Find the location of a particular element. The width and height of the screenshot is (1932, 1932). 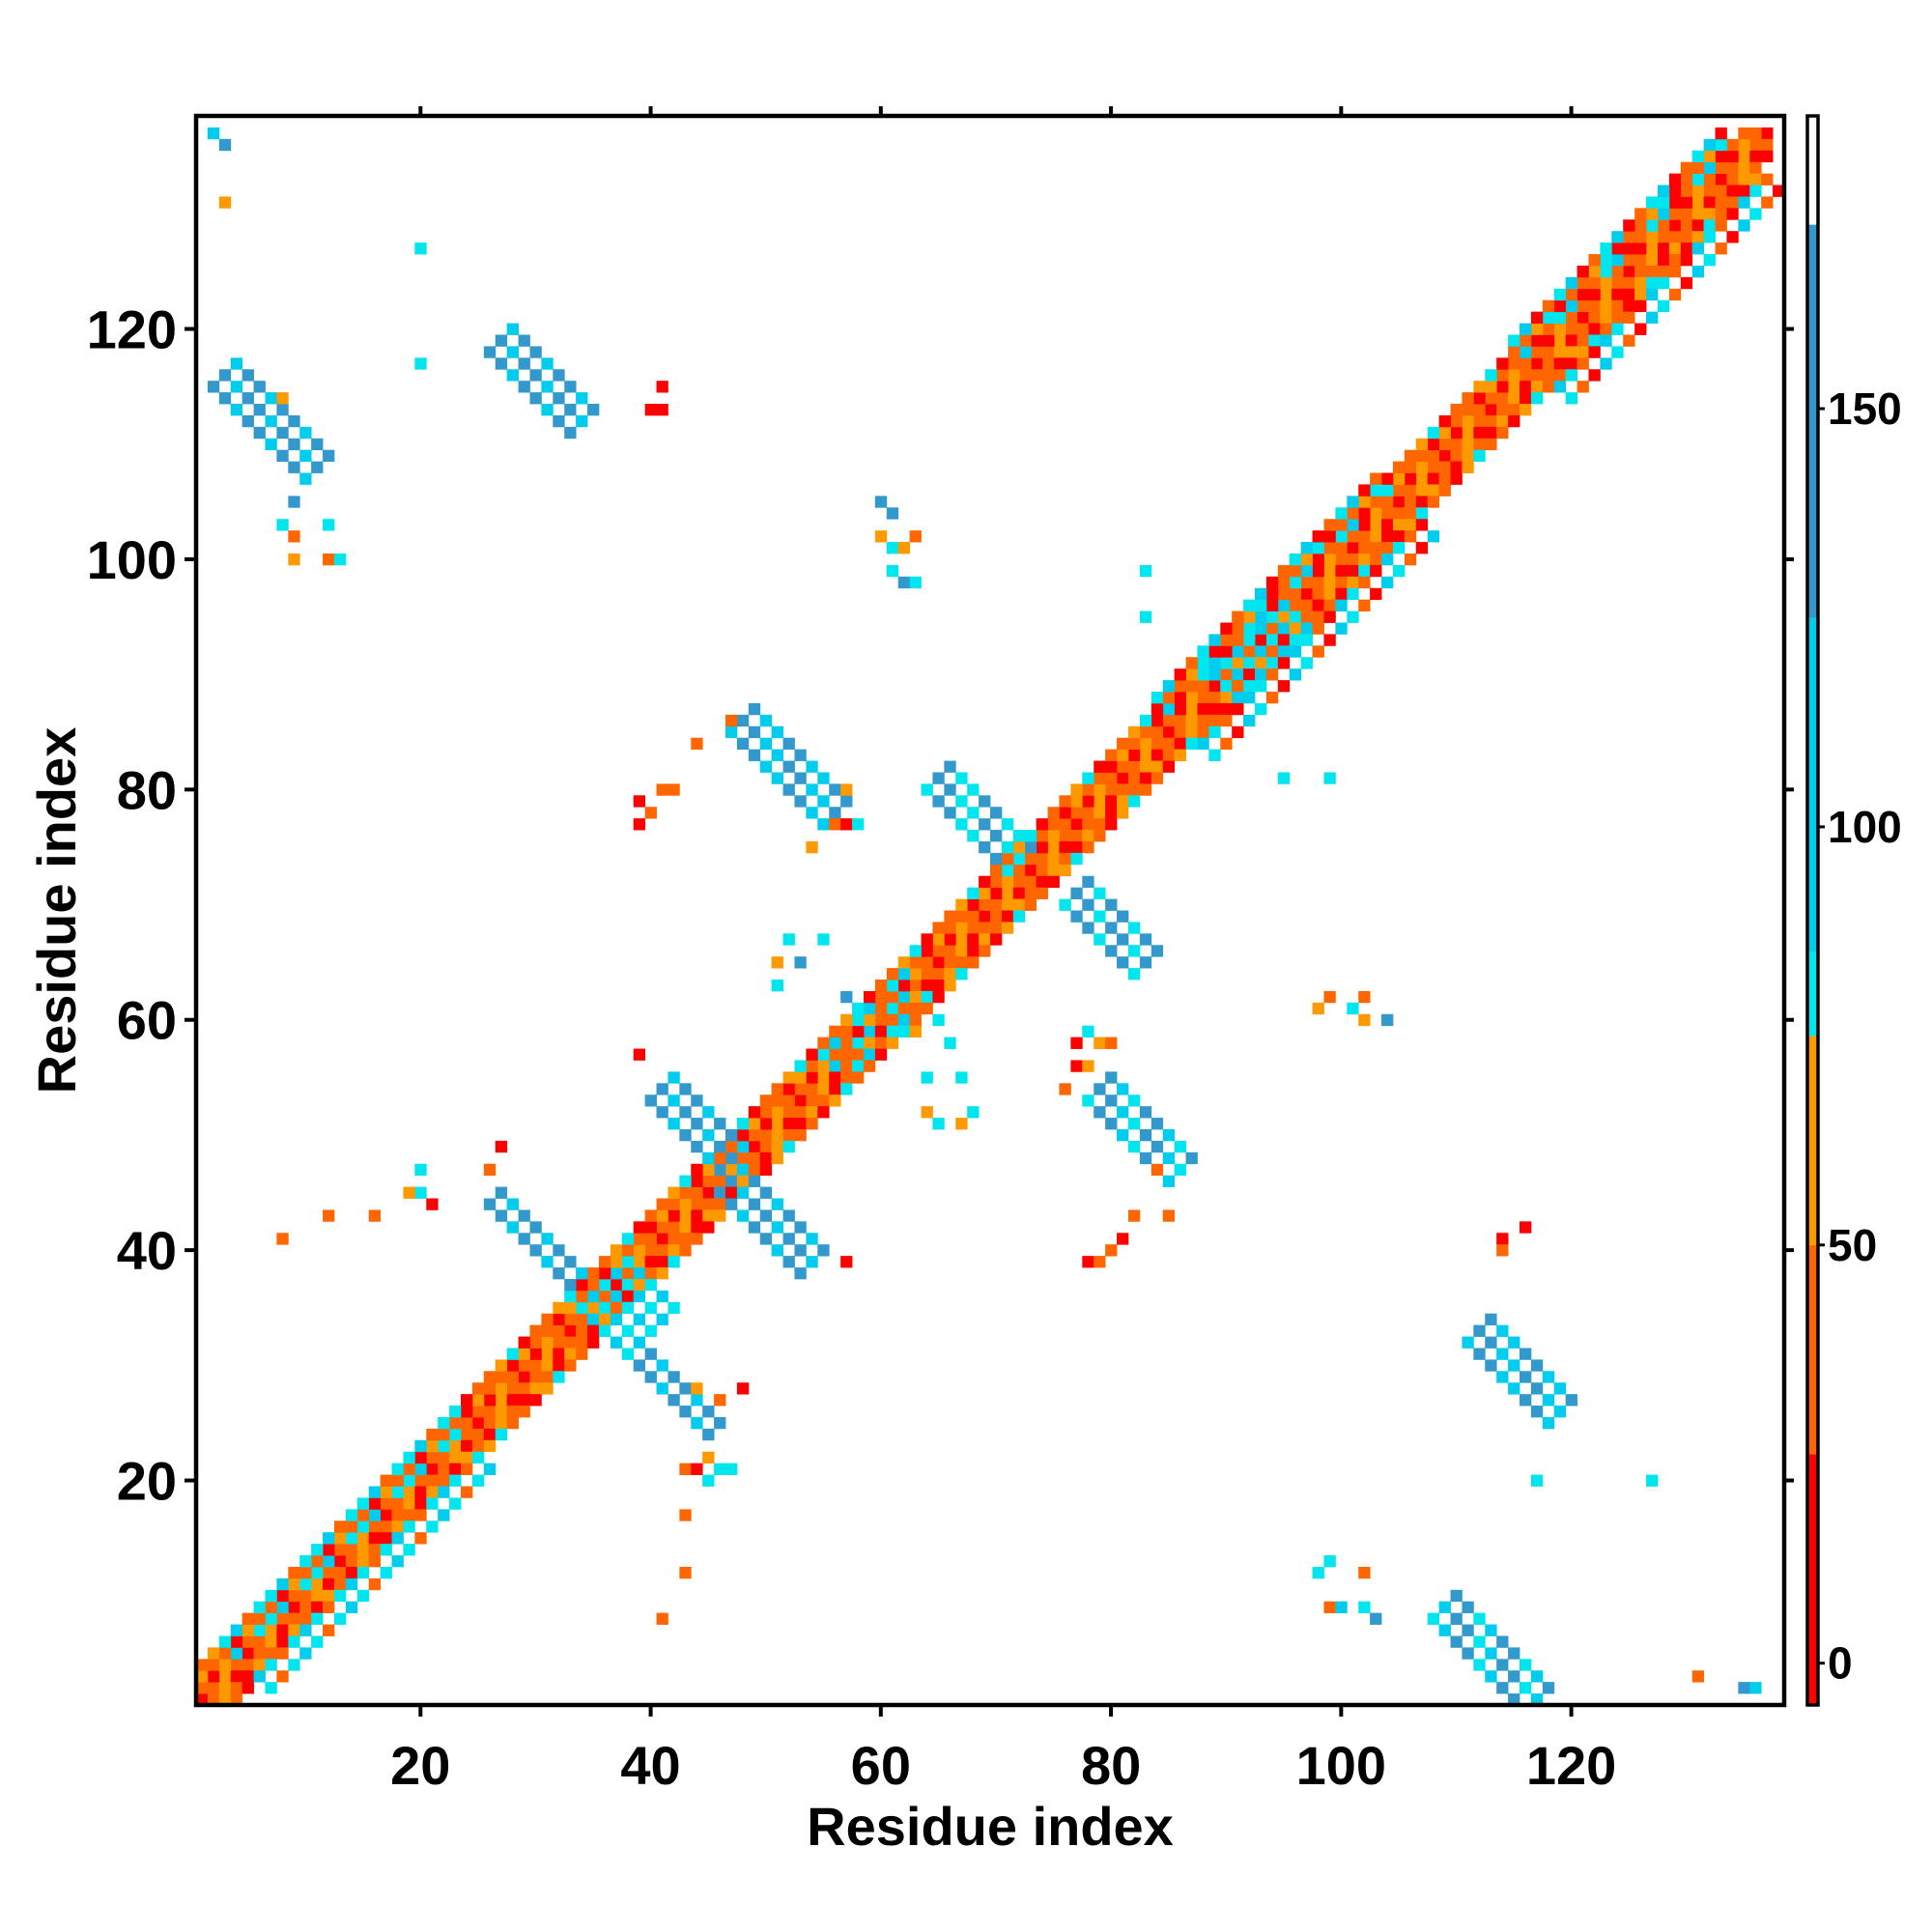

x-tick-label: 20 is located at coordinates (420, 1765).